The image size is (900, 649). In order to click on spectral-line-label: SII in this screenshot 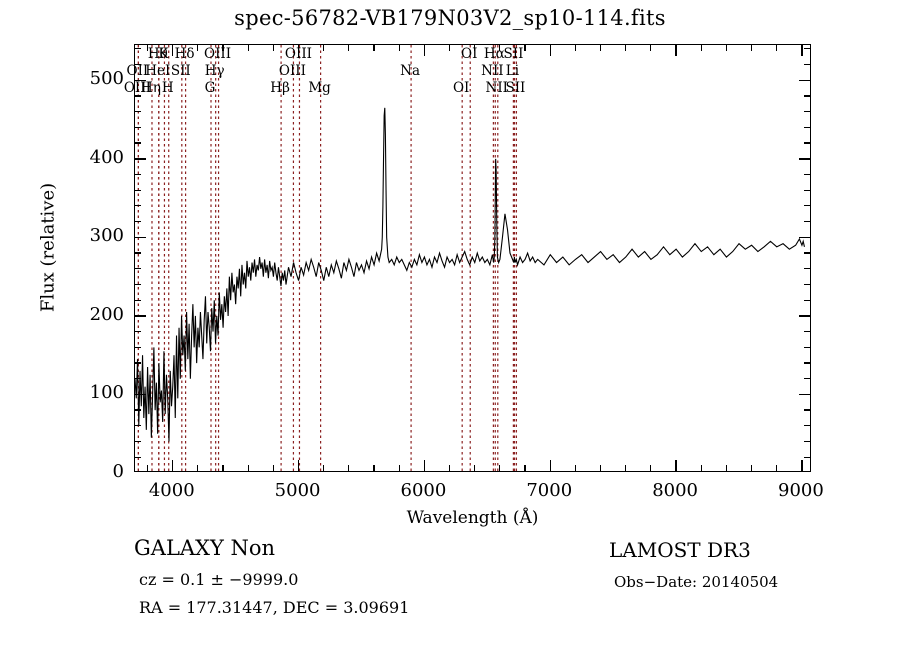, I will do `click(515, 88)`.